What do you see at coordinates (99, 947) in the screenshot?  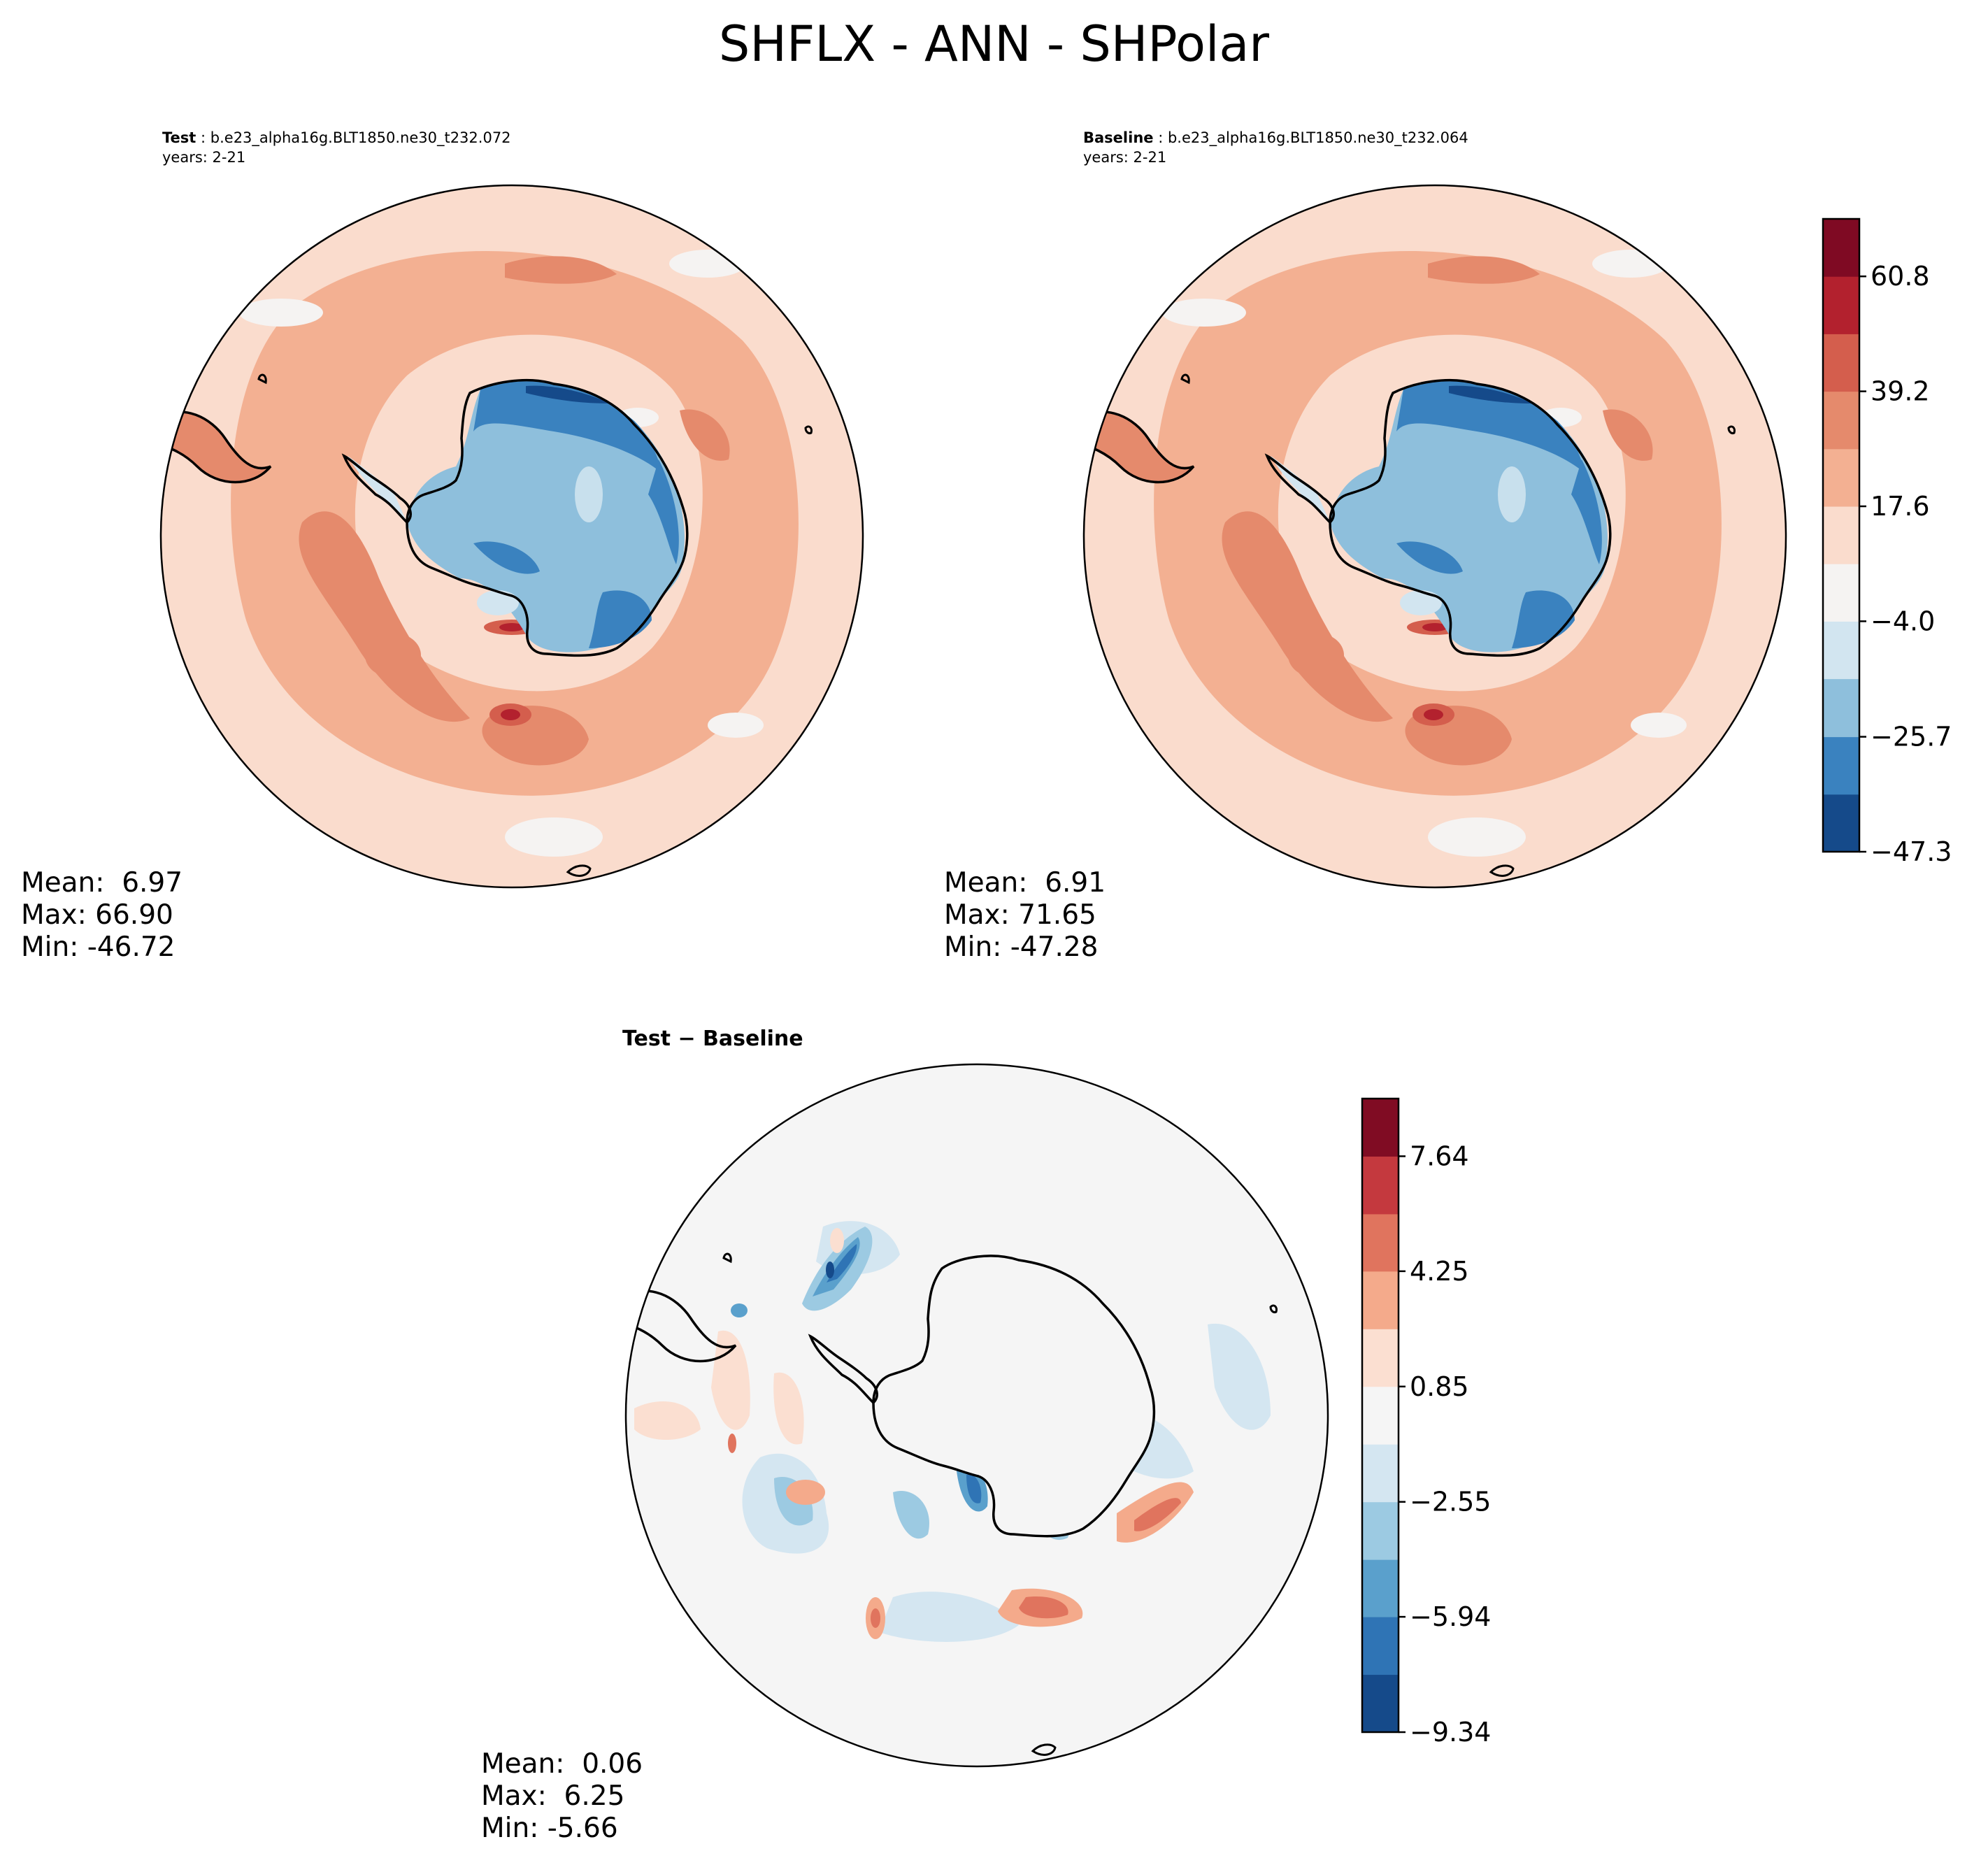 I see `test-min: Min: -46.72` at bounding box center [99, 947].